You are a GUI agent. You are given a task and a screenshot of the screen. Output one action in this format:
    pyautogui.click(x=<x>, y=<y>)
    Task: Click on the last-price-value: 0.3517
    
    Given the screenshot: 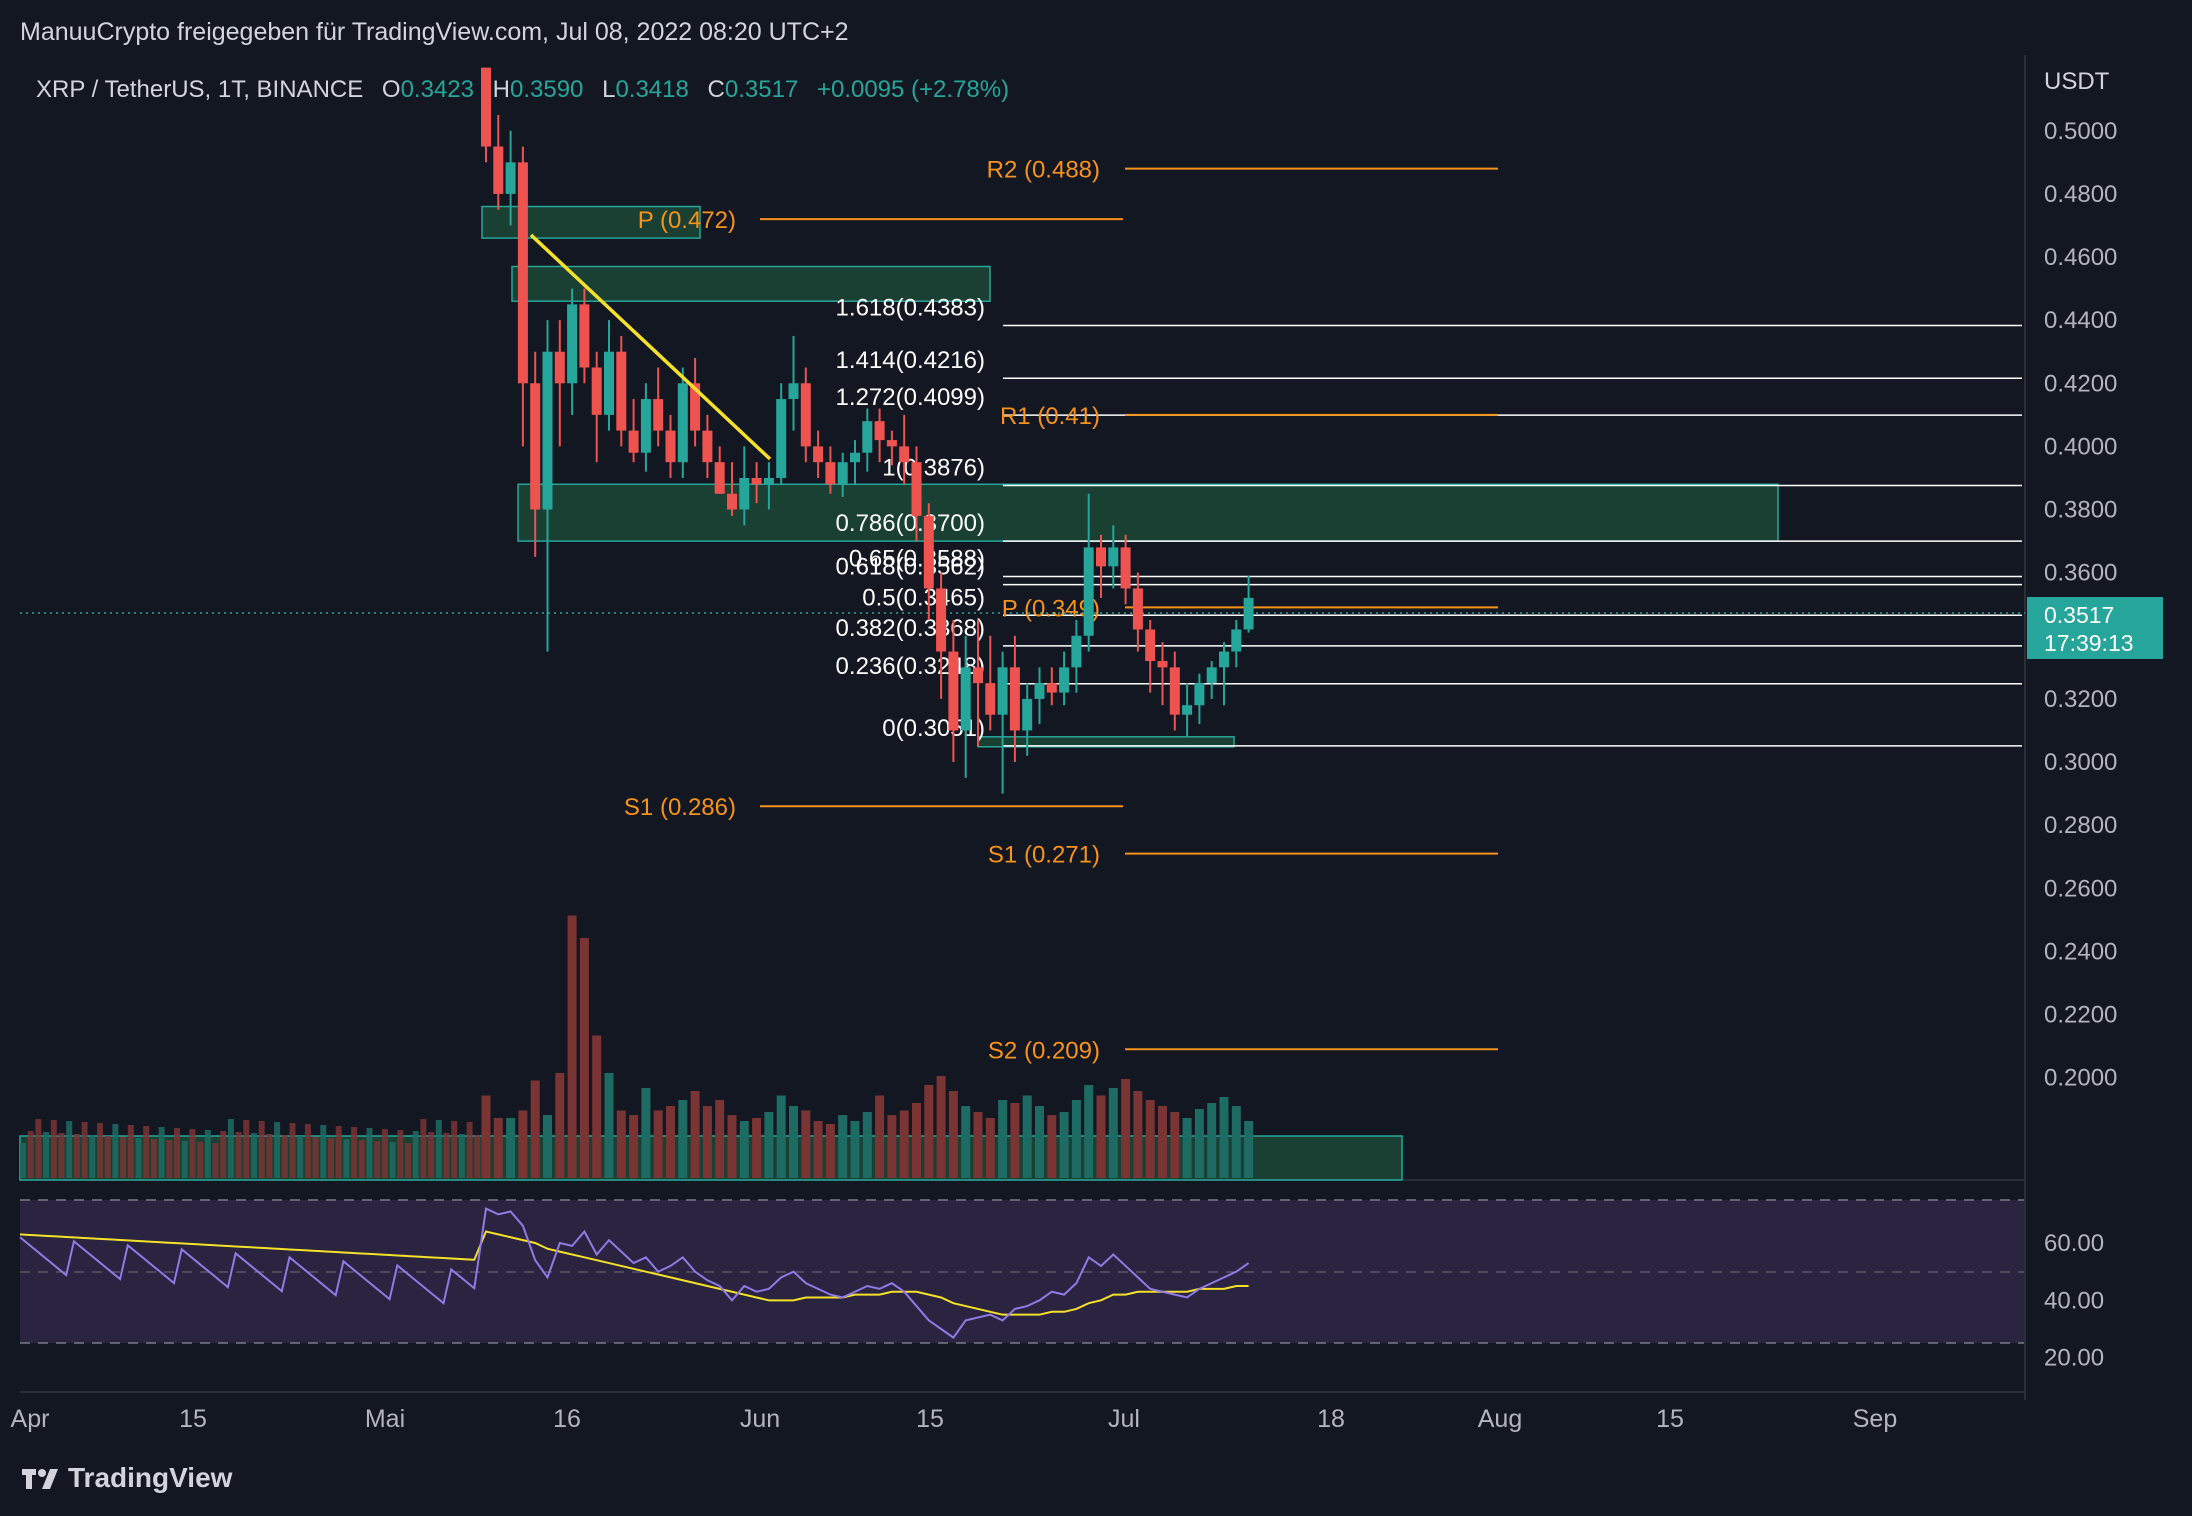 What is the action you would take?
    pyautogui.click(x=2079, y=615)
    